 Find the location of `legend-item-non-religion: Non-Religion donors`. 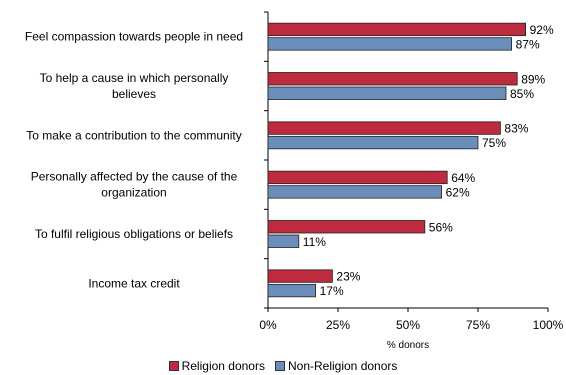

legend-item-non-religion: Non-Religion donors is located at coordinates (336, 366).